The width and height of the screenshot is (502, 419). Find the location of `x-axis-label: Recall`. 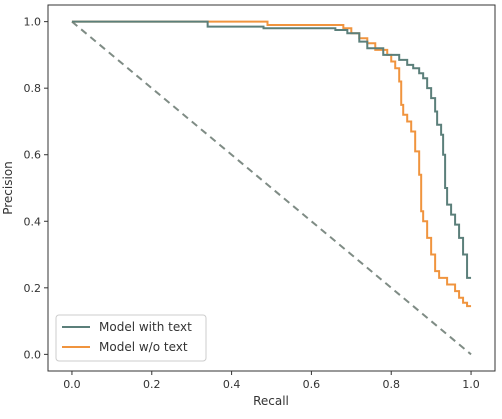

x-axis-label: Recall is located at coordinates (271, 401).